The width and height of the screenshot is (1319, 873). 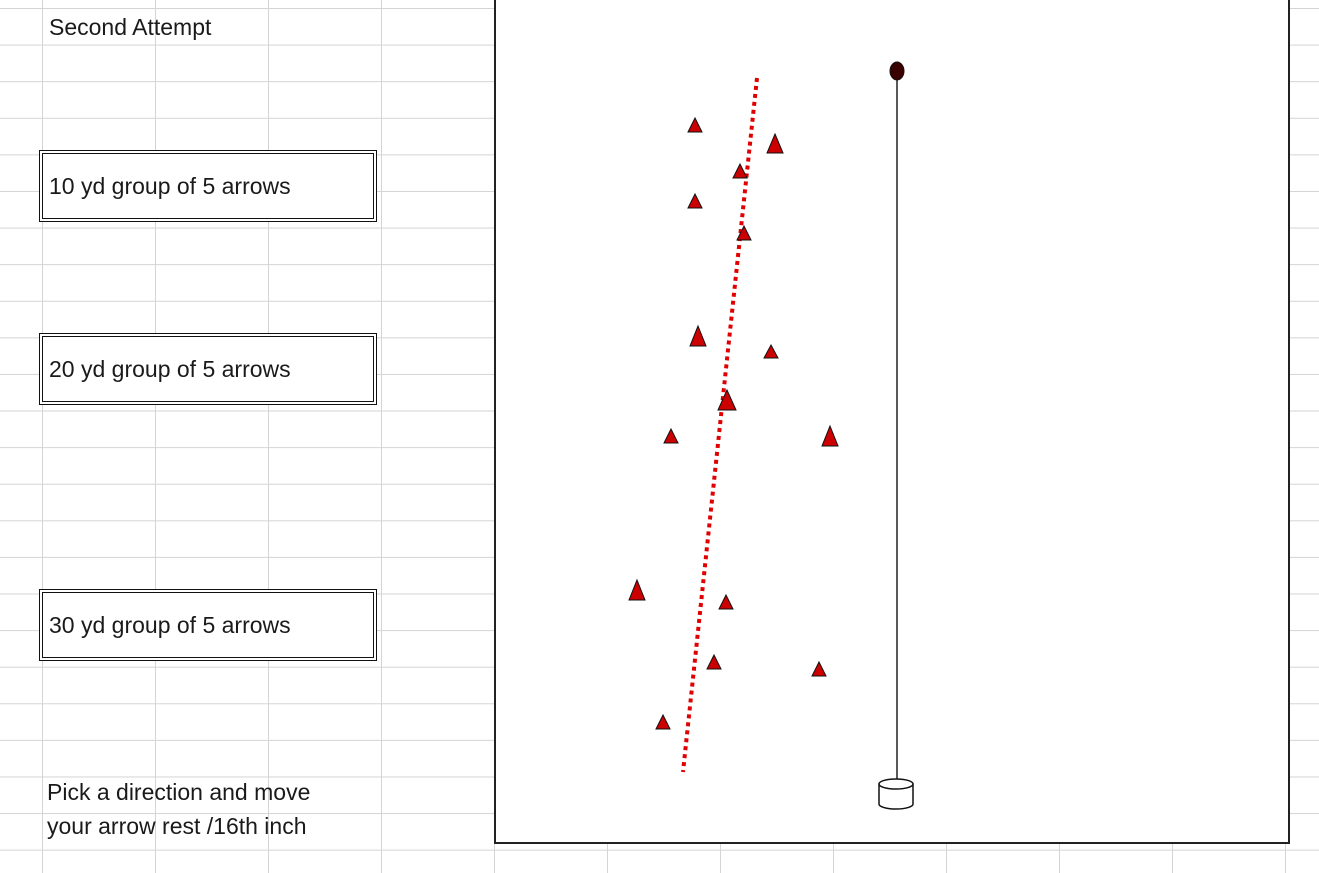 What do you see at coordinates (897, 71) in the screenshot?
I see `plumb-bob-icon` at bounding box center [897, 71].